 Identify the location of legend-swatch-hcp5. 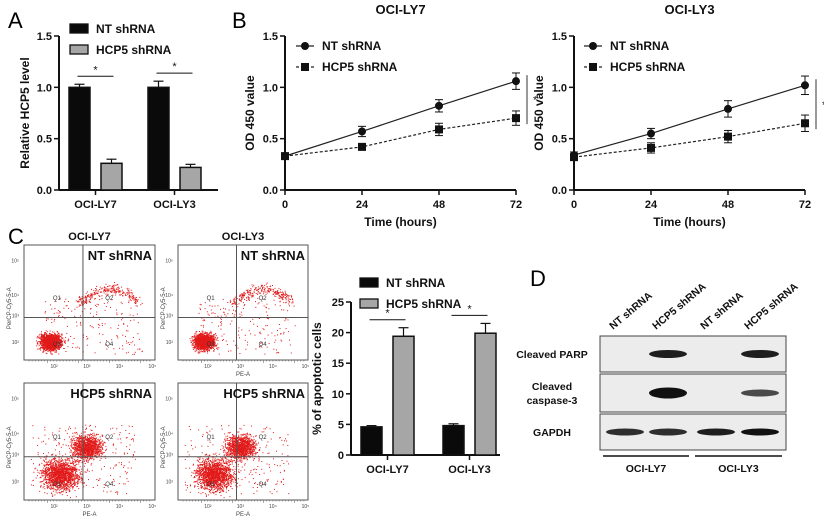
(79, 49).